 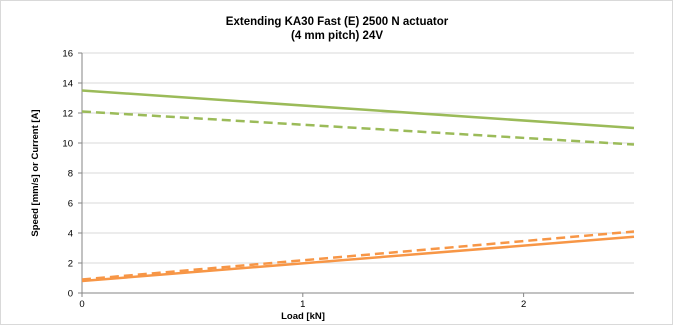 What do you see at coordinates (67, 54) in the screenshot?
I see `y-tick-label-16: 16` at bounding box center [67, 54].